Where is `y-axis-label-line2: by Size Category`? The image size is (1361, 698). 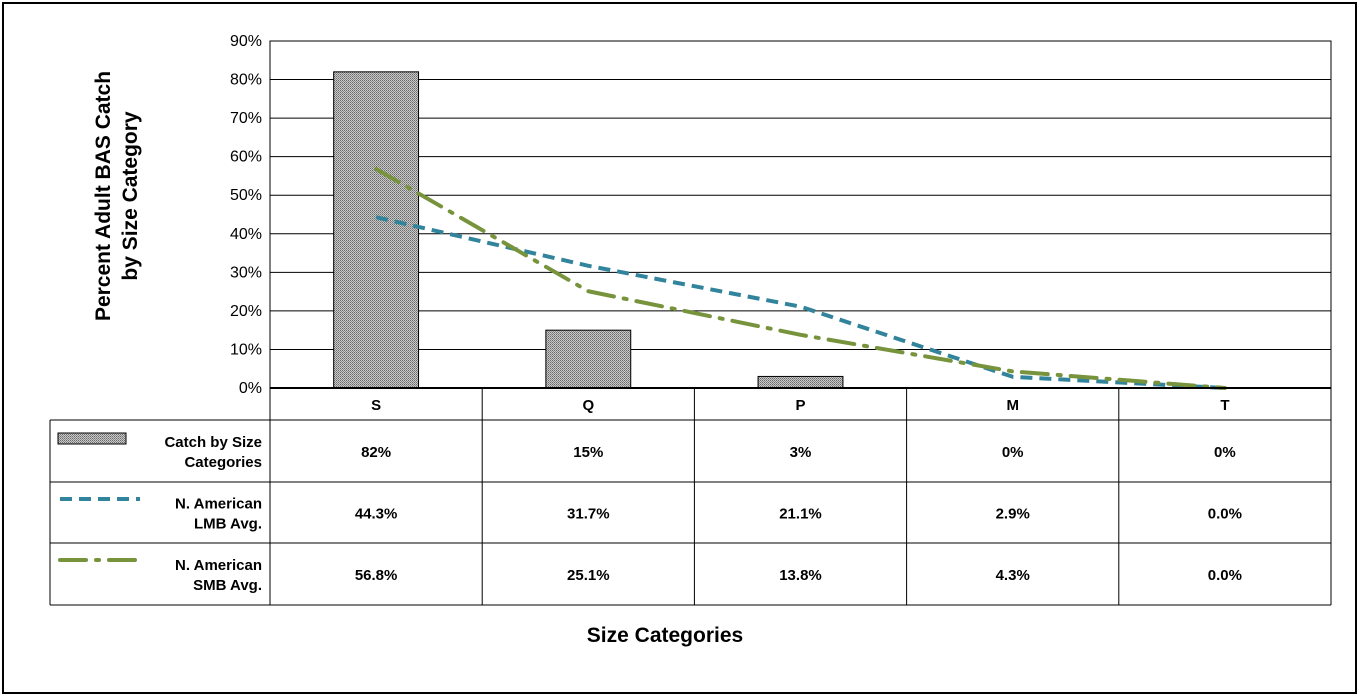
y-axis-label-line2: by Size Category is located at coordinates (130, 196).